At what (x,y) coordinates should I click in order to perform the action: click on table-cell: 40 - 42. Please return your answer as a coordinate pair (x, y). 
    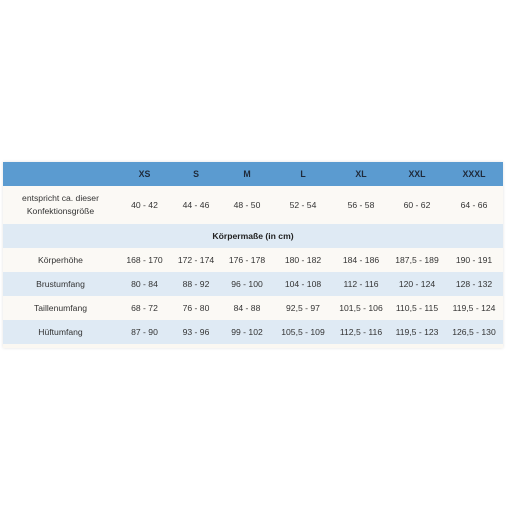
    Looking at the image, I should click on (144, 205).